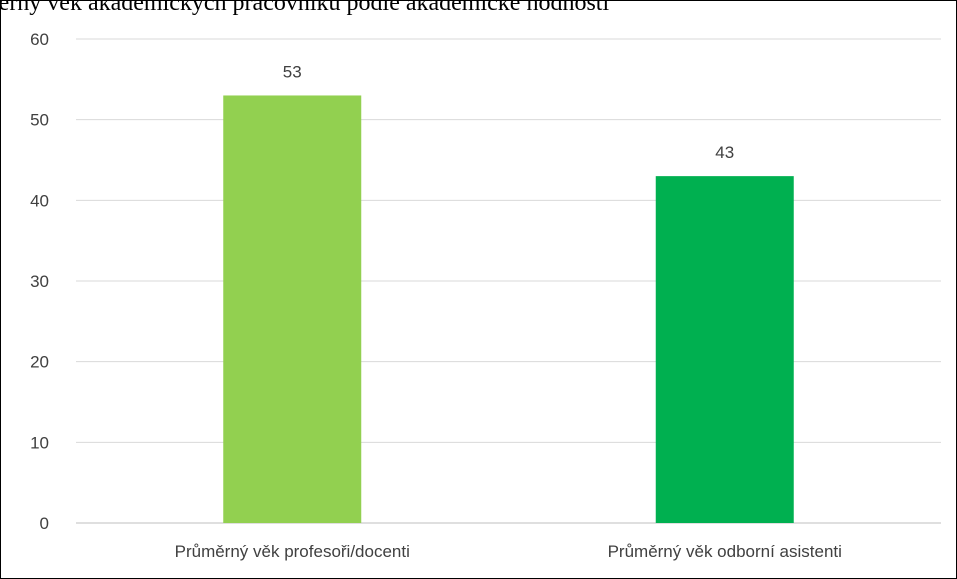 This screenshot has width=957, height=579. What do you see at coordinates (39, 442) in the screenshot?
I see `y-tick-label: 10` at bounding box center [39, 442].